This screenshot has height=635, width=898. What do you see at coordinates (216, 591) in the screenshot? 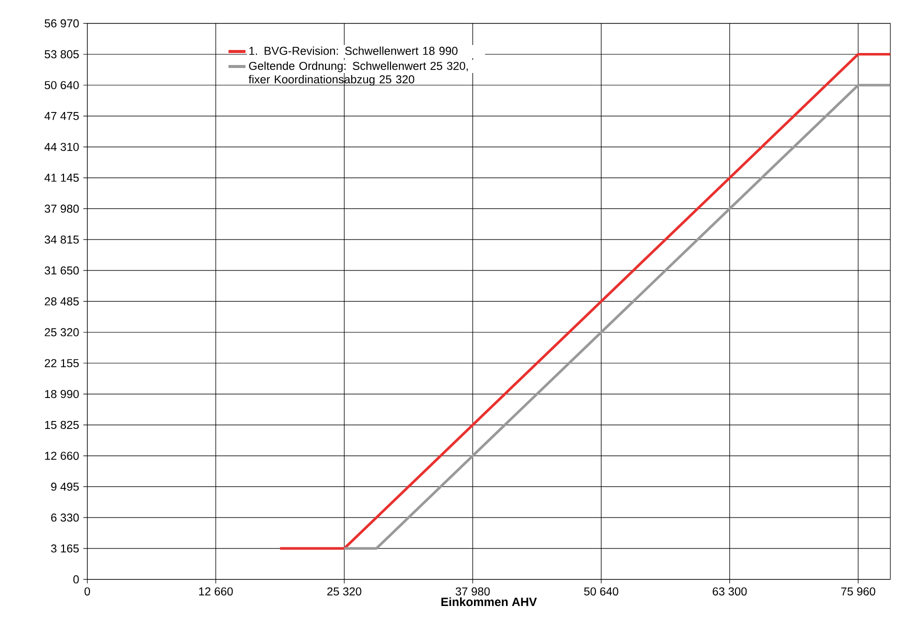
I see `x-tick-label: 12 660` at bounding box center [216, 591].